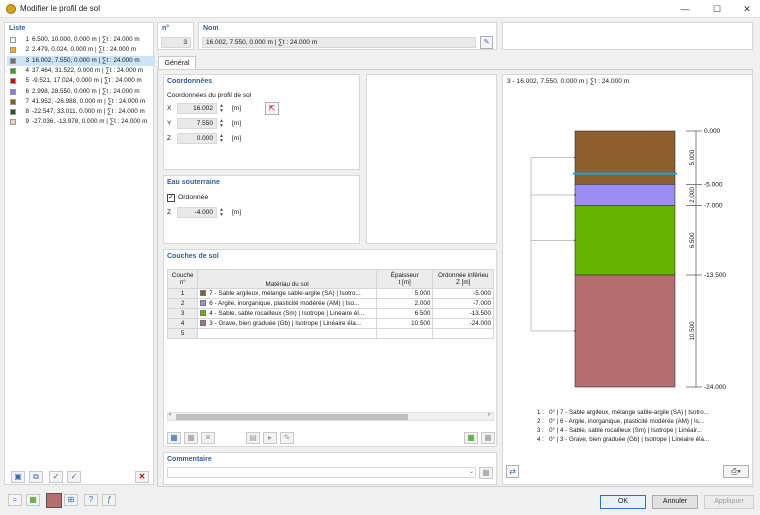 This screenshot has height=515, width=760. I want to click on y-spin-icon: ▲ ▼, so click(221, 123).